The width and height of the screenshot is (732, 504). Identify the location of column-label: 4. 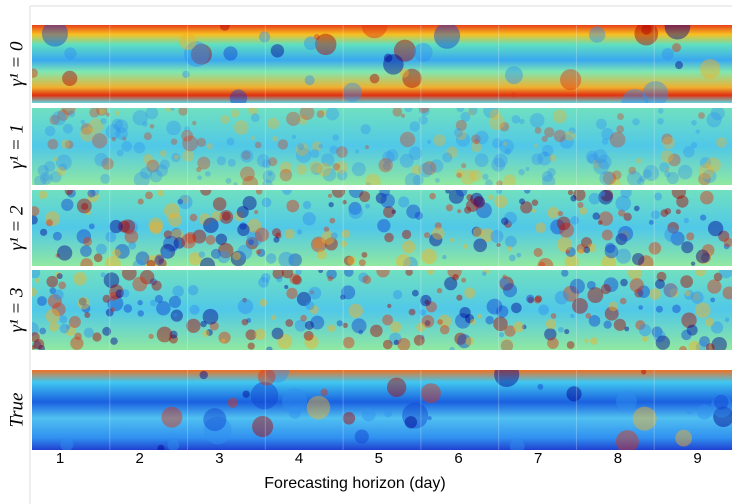
(299, 458).